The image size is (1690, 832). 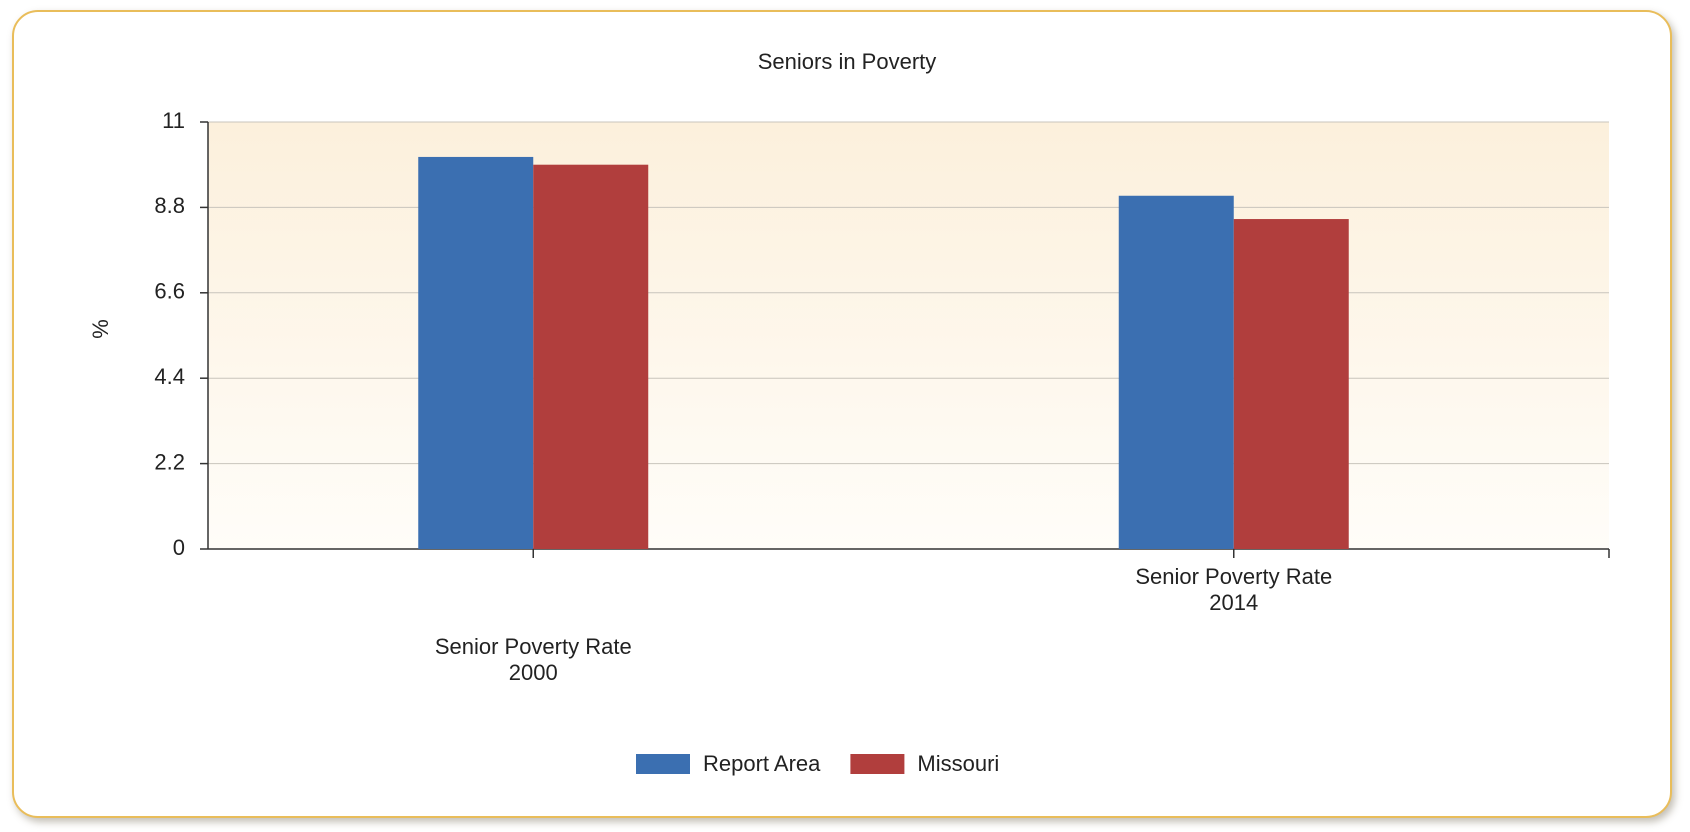 What do you see at coordinates (1234, 589) in the screenshot?
I see `x-tick-label: Senior Poverty Rate 2014` at bounding box center [1234, 589].